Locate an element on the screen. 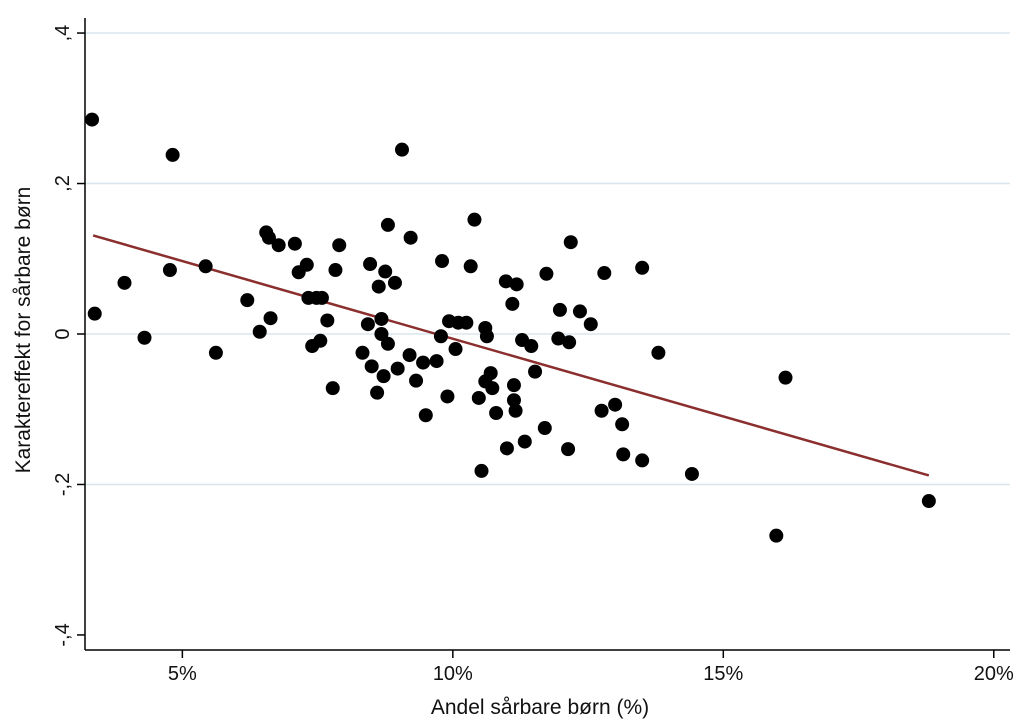 The image size is (1022, 720). x-tick-label: 15% is located at coordinates (723, 674).